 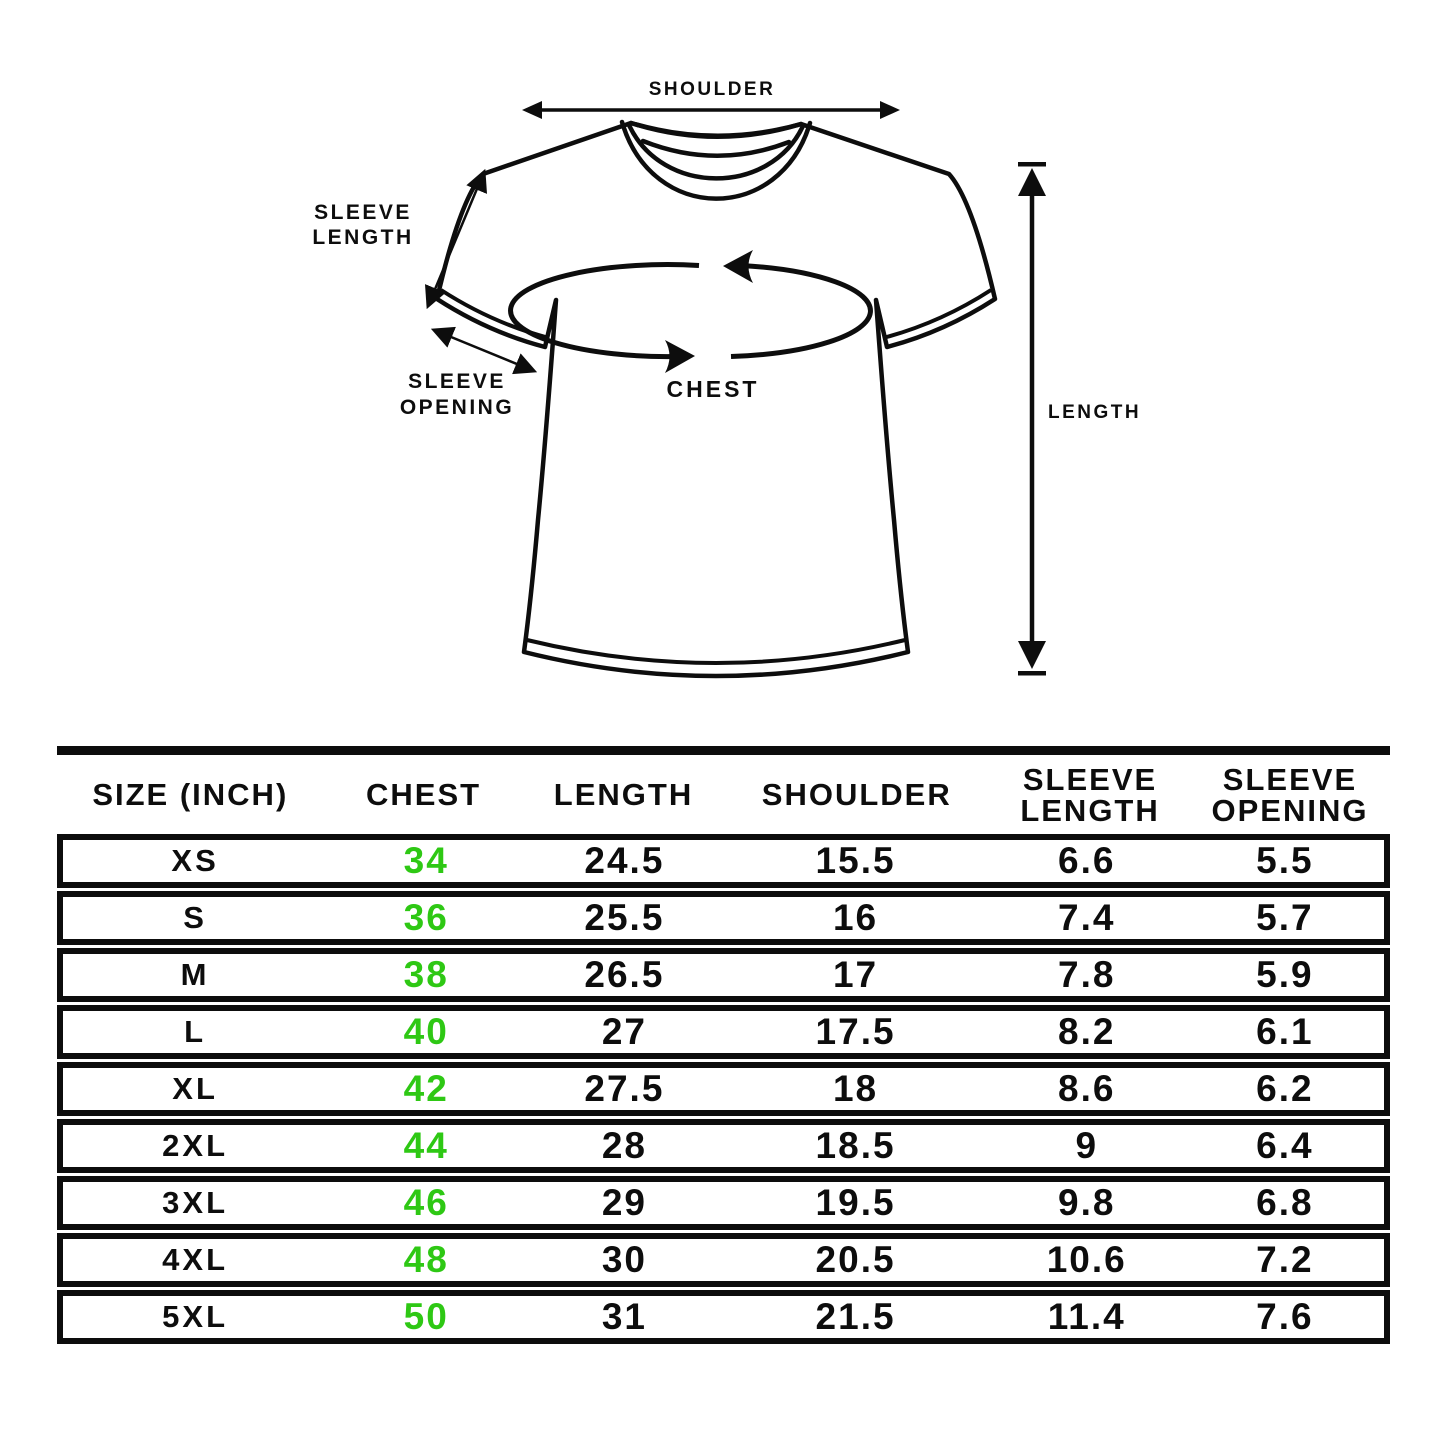 What do you see at coordinates (426, 917) in the screenshot?
I see `value-cell: 36` at bounding box center [426, 917].